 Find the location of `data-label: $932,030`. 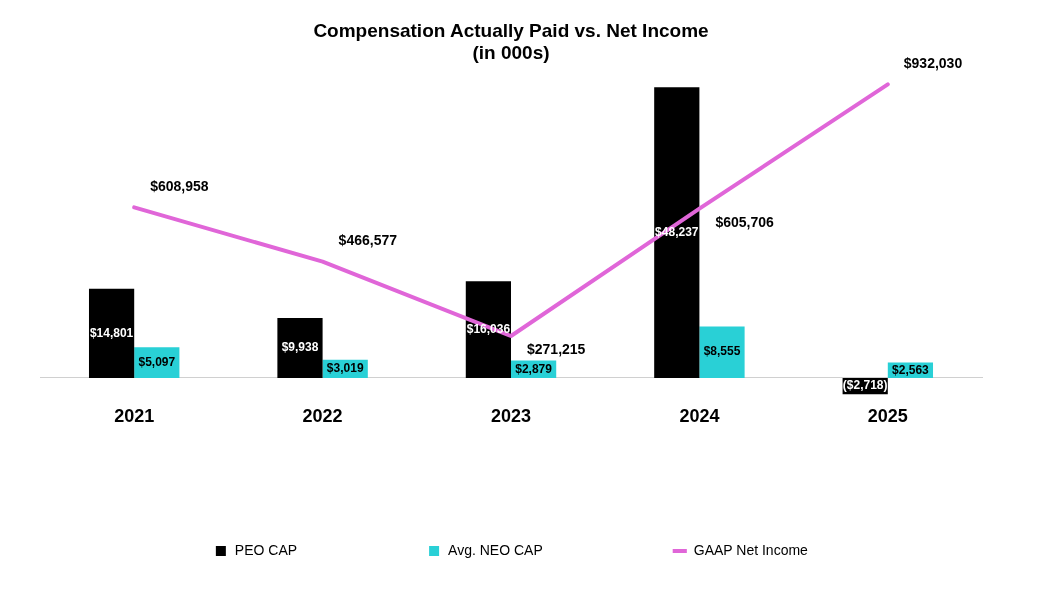

data-label: $932,030 is located at coordinates (933, 63).